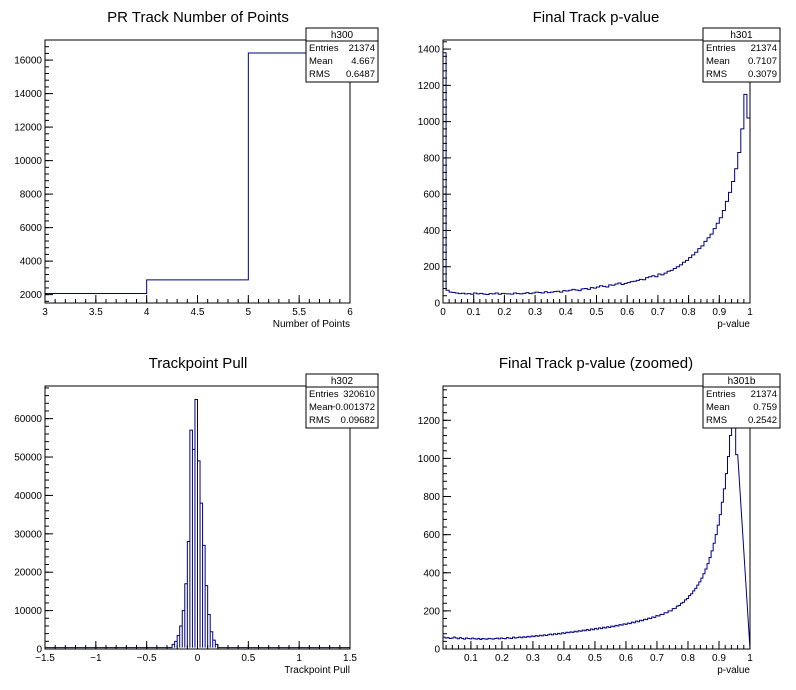 The height and width of the screenshot is (690, 796). I want to click on x-tick-label: −1.5, so click(45, 658).